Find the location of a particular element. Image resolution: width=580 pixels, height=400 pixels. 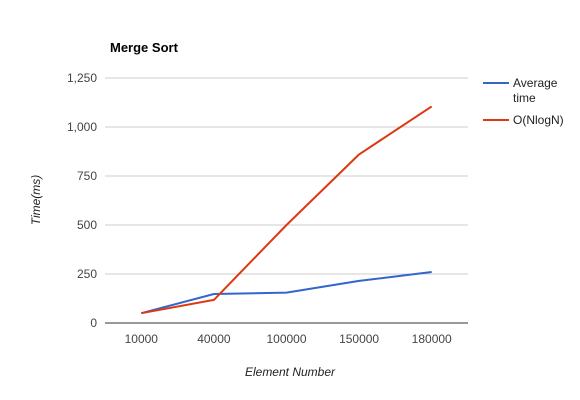

x-tick-label: 180000 is located at coordinates (432, 339).